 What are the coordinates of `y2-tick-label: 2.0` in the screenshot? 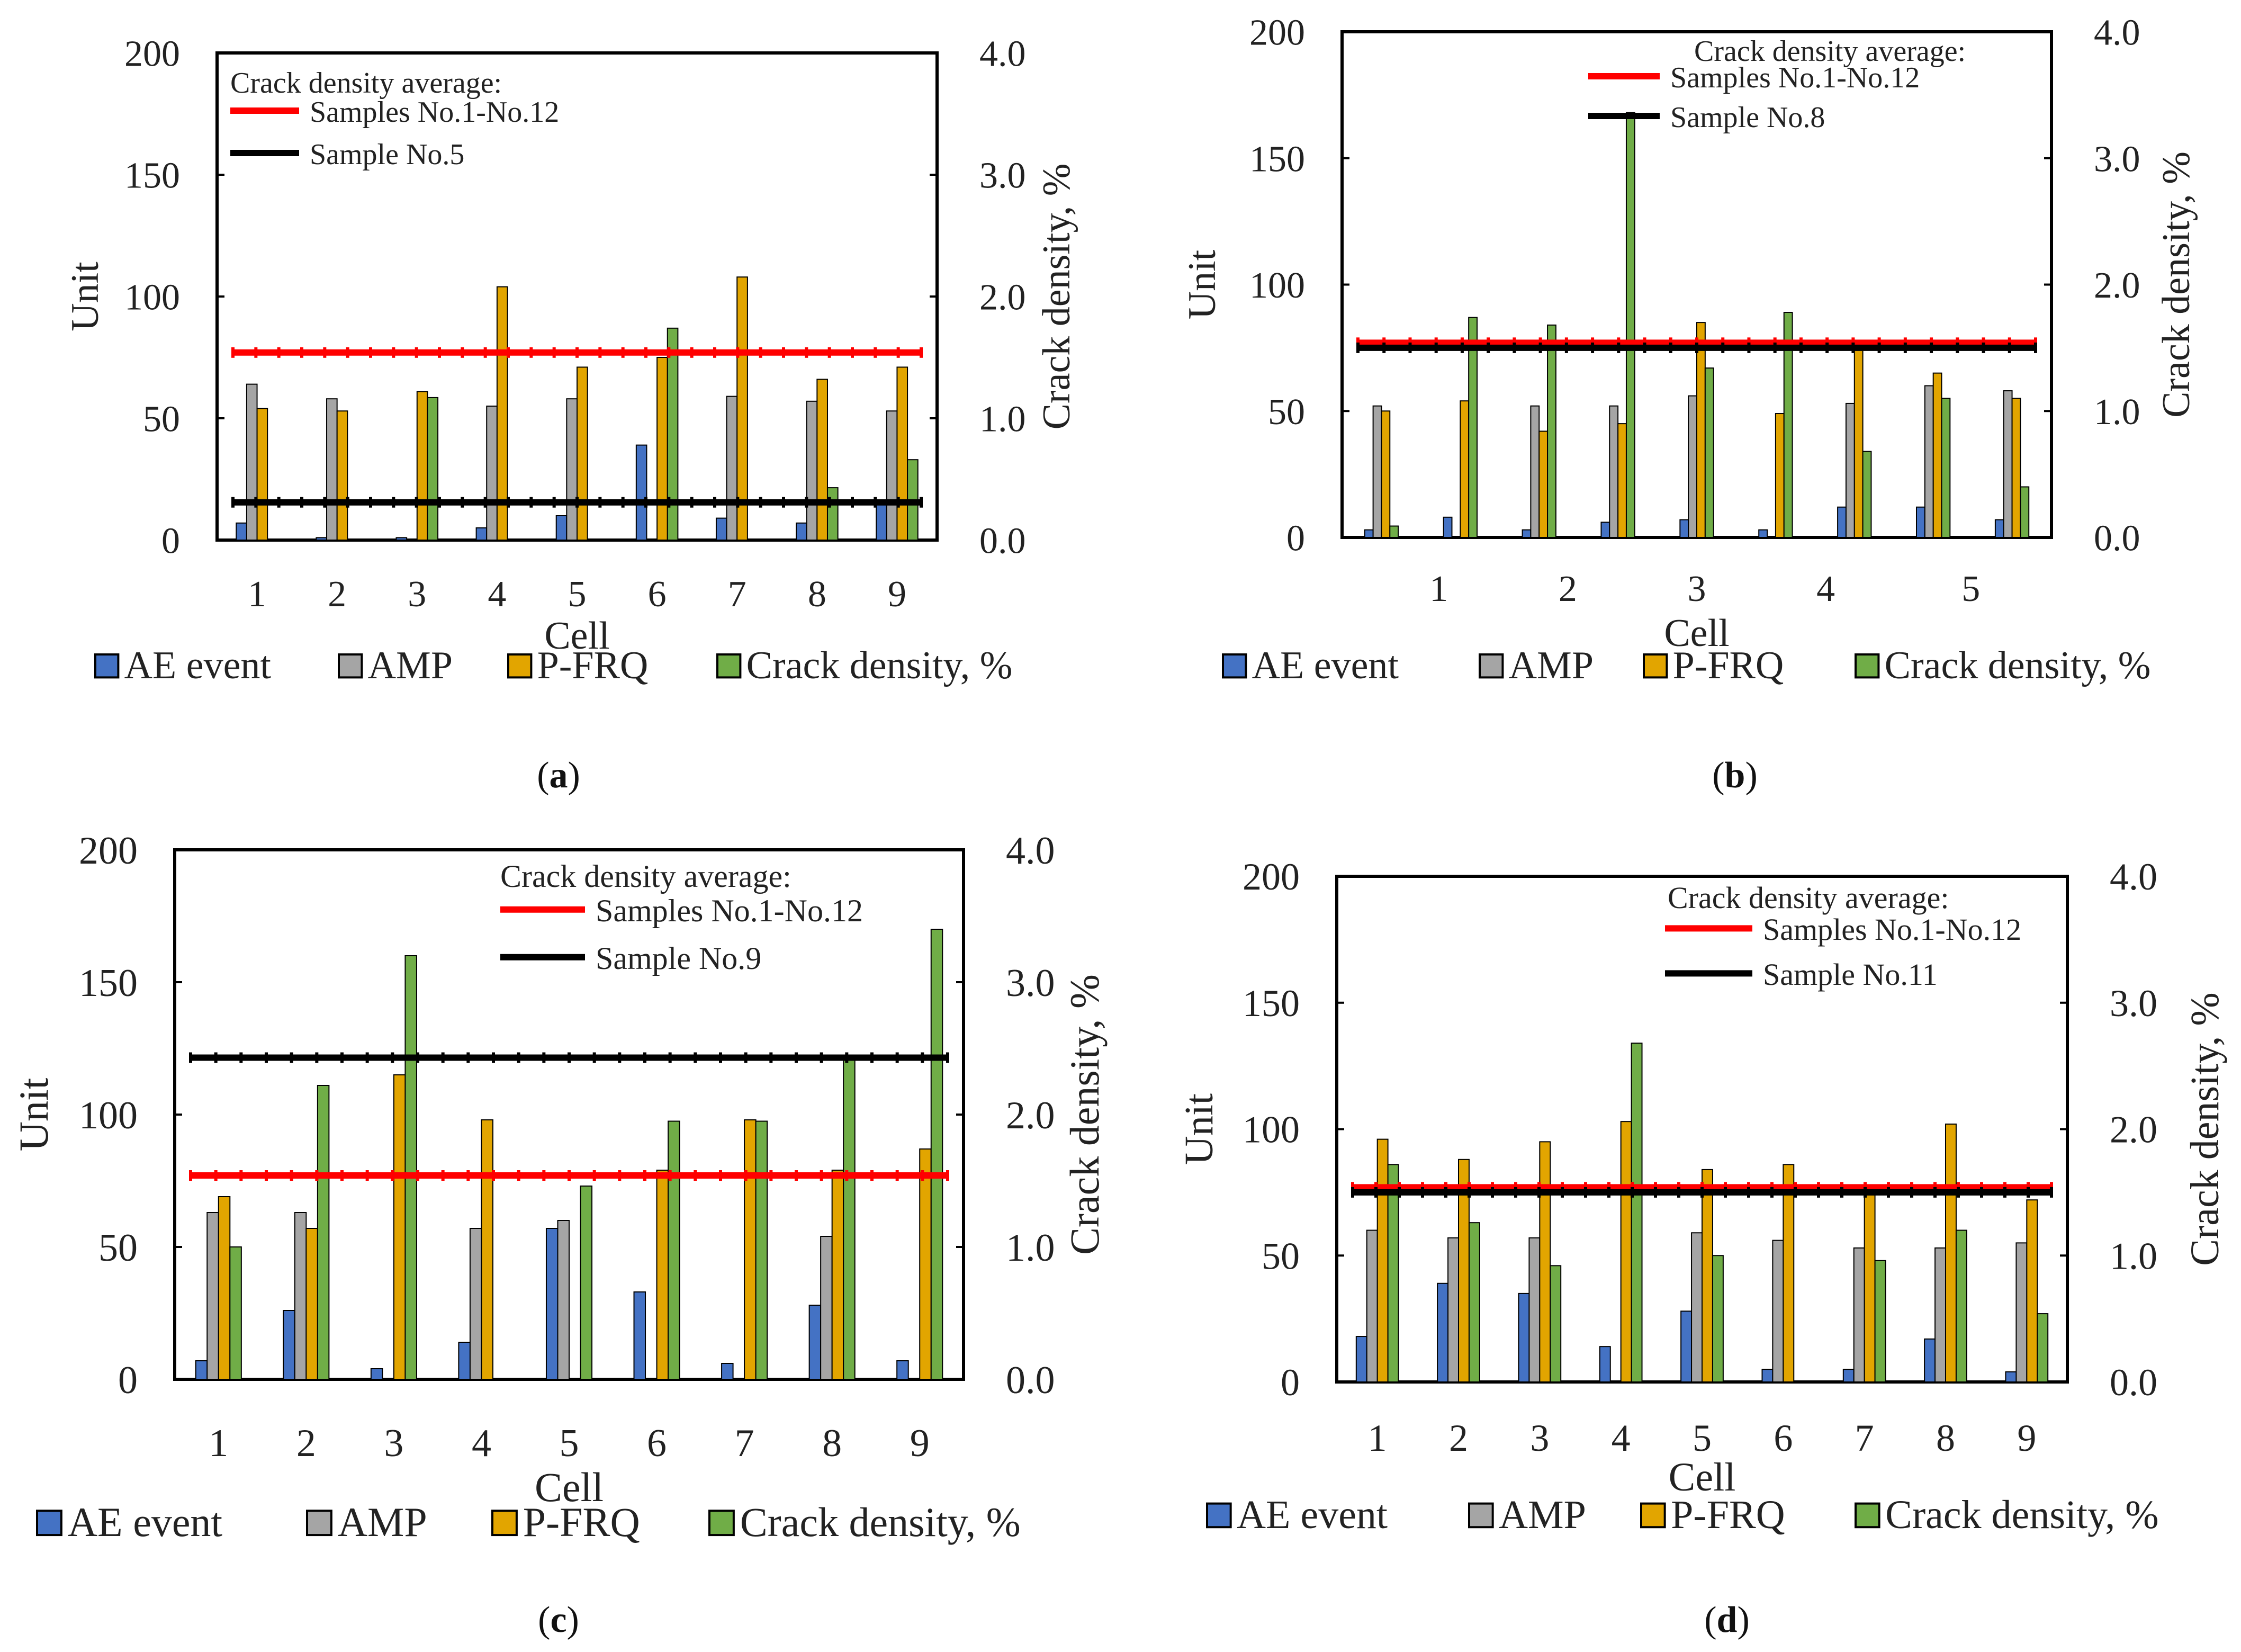 It's located at (2117, 285).